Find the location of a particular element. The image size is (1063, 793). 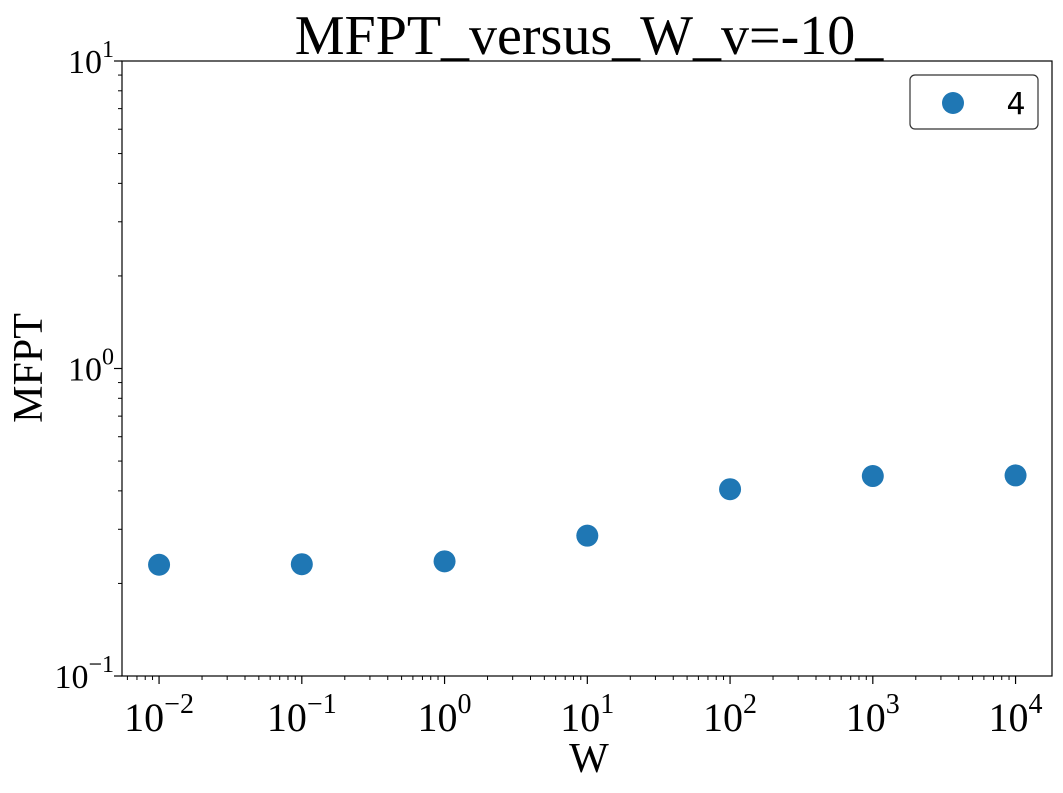

chart-title: MFPT_versus_W_v=-10_ is located at coordinates (589, 36).